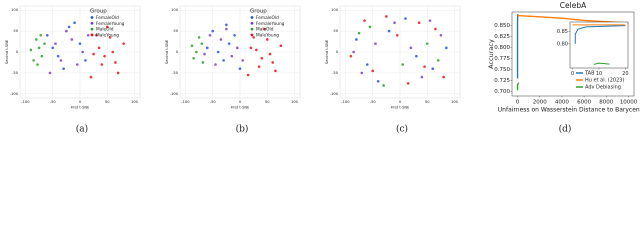 The image size is (640, 240). Describe the element at coordinates (562, 44) in the screenshot. I see `y-tick-label: 0.80` at that location.